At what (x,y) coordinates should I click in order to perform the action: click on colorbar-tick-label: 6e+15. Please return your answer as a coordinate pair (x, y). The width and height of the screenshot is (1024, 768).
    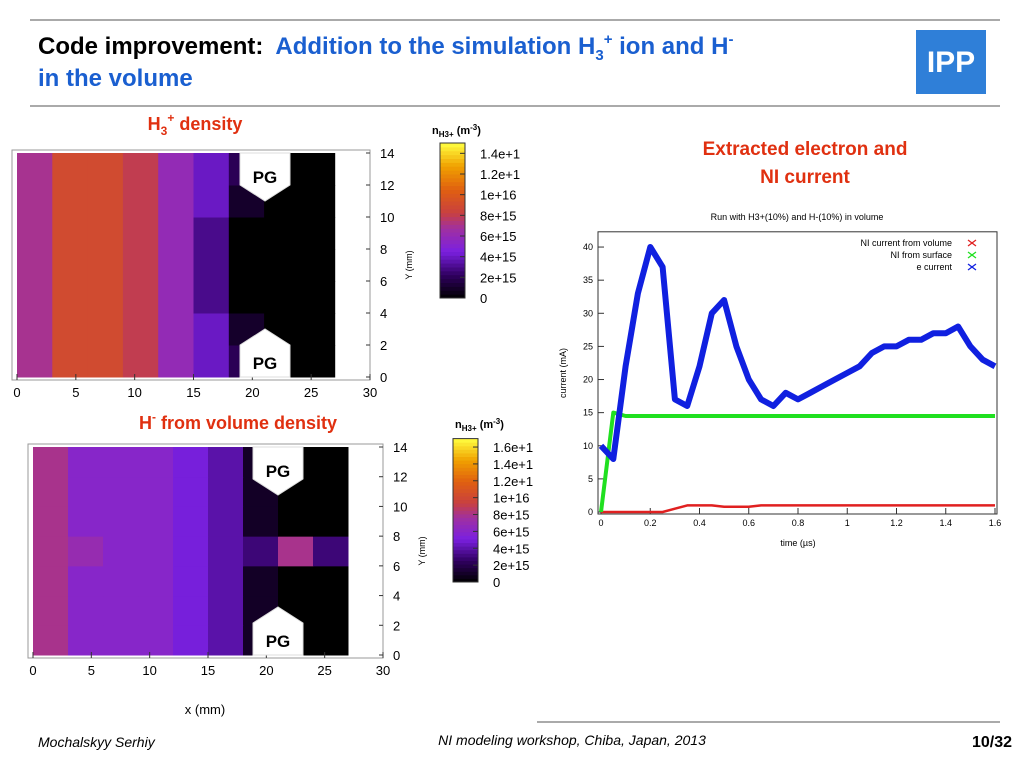
    Looking at the image, I should click on (498, 236).